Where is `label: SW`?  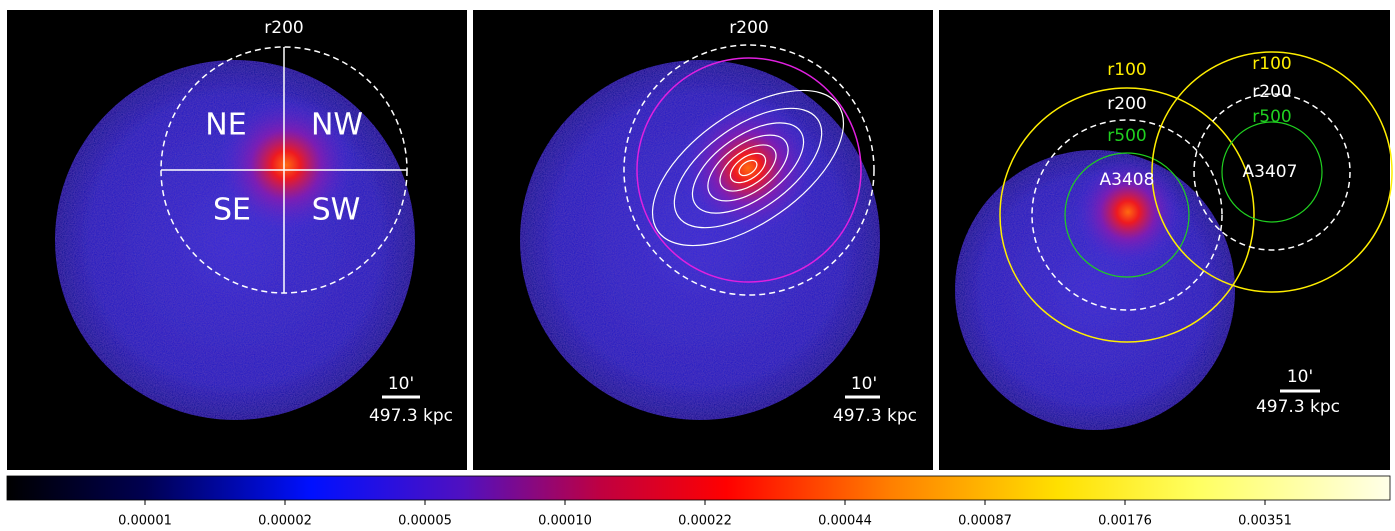
label: SW is located at coordinates (336, 210).